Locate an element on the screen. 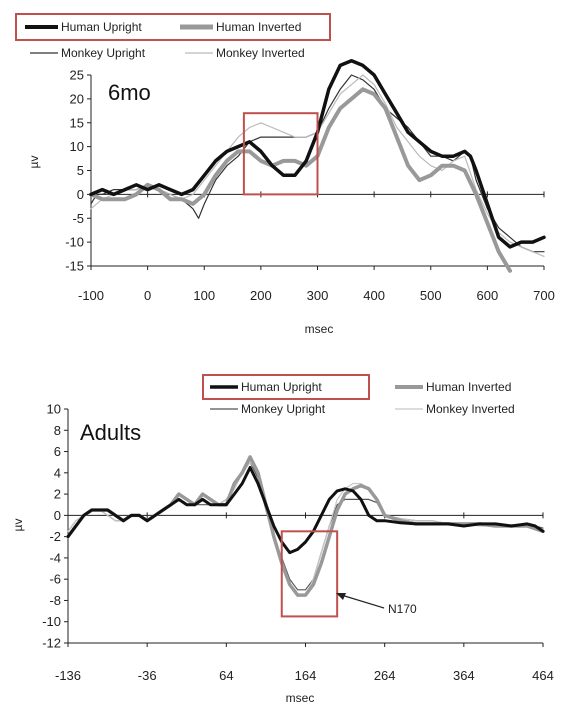 This screenshot has width=584, height=717. y-tick-label: -15 is located at coordinates (74, 266).